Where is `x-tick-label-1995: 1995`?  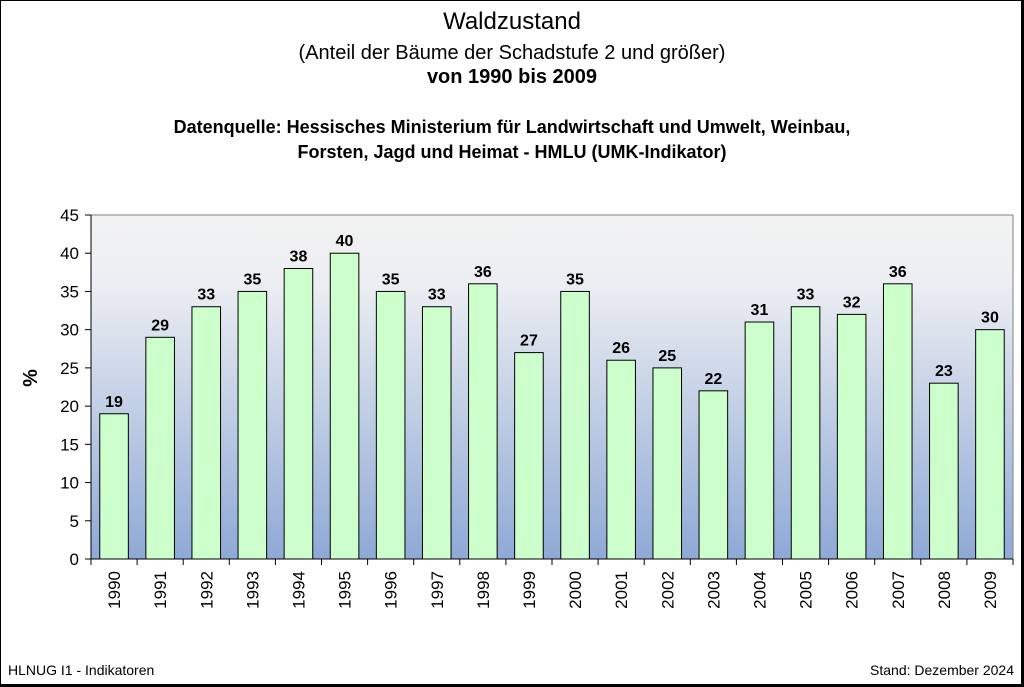
x-tick-label-1995: 1995 is located at coordinates (345, 590).